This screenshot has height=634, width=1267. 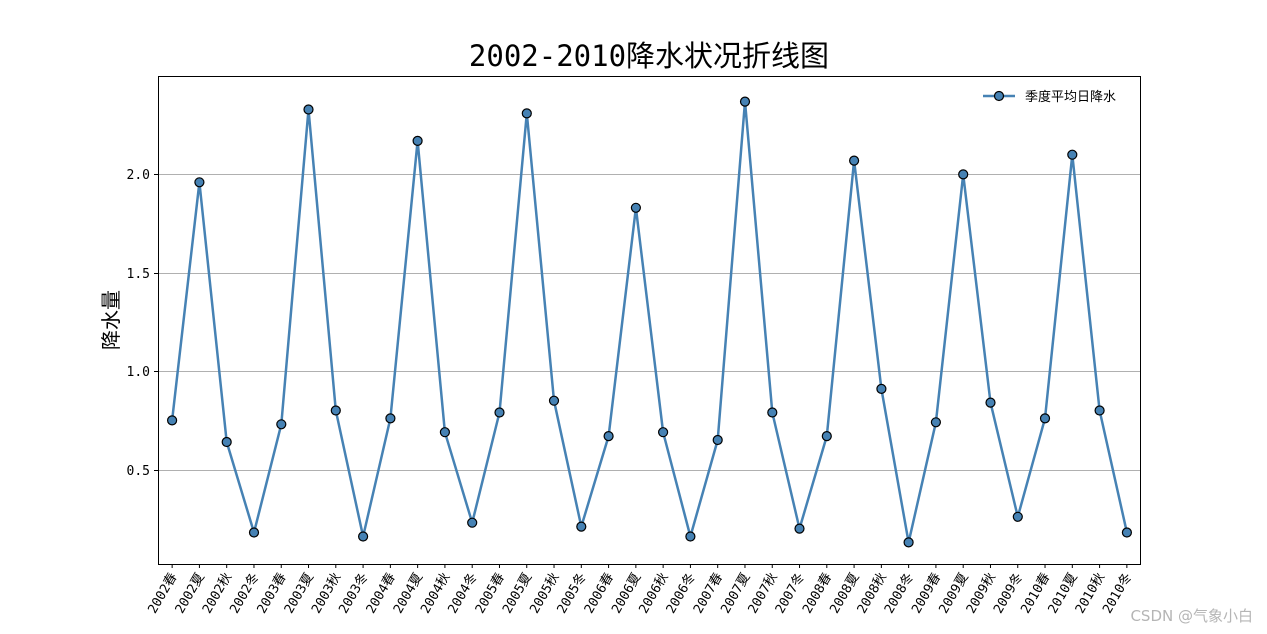 What do you see at coordinates (138, 471) in the screenshot?
I see `y-tick-label: 0.5` at bounding box center [138, 471].